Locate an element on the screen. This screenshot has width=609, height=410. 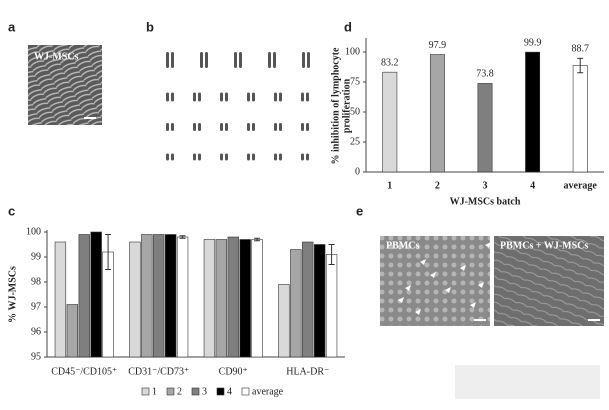
x-tick-label: CD31⁻/CD73⁺ is located at coordinates (158, 371).